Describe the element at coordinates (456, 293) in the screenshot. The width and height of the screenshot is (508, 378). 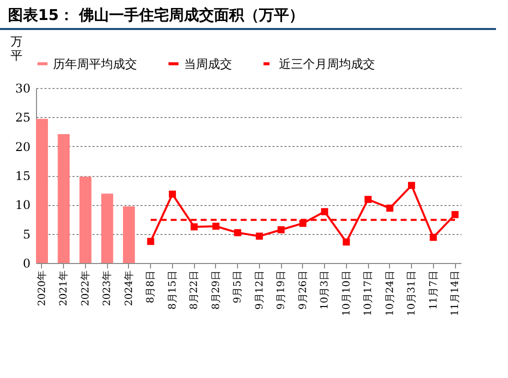
I see `x-tick-label: 11月14日` at that location.